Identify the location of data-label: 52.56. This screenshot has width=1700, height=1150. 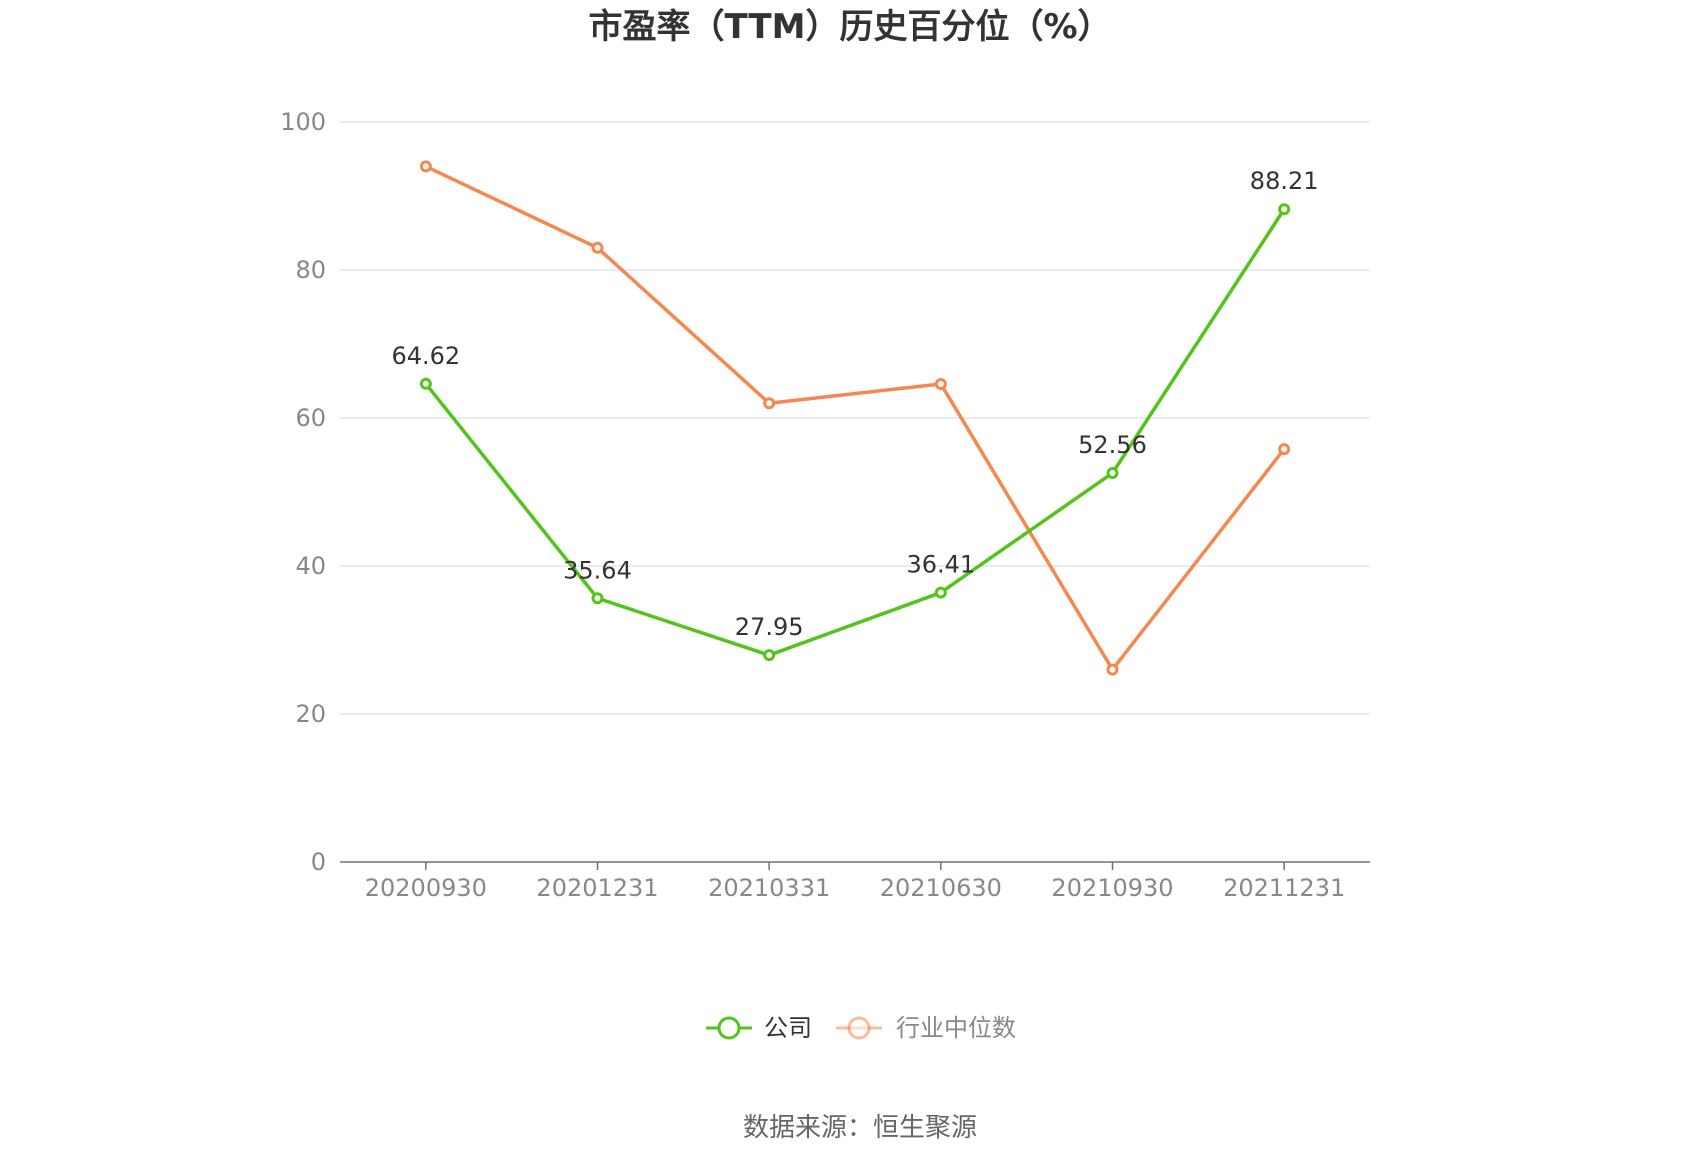
(1112, 445).